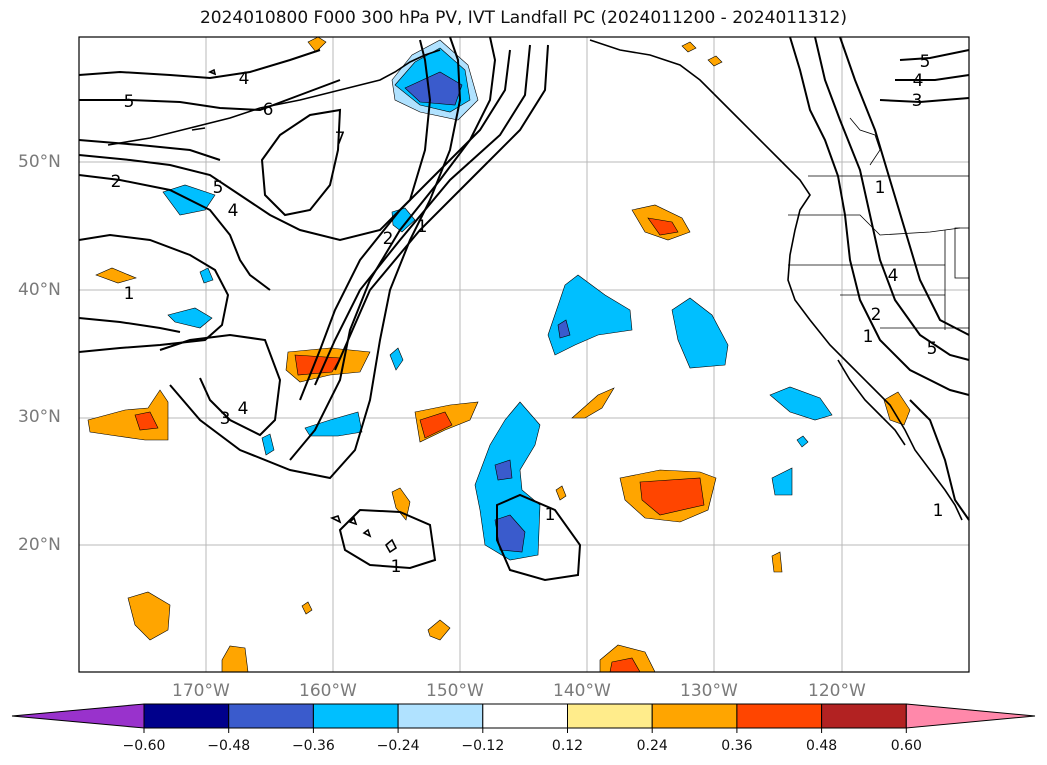  What do you see at coordinates (313, 746) in the screenshot?
I see `colorbar-tick-label: −0.36` at bounding box center [313, 746].